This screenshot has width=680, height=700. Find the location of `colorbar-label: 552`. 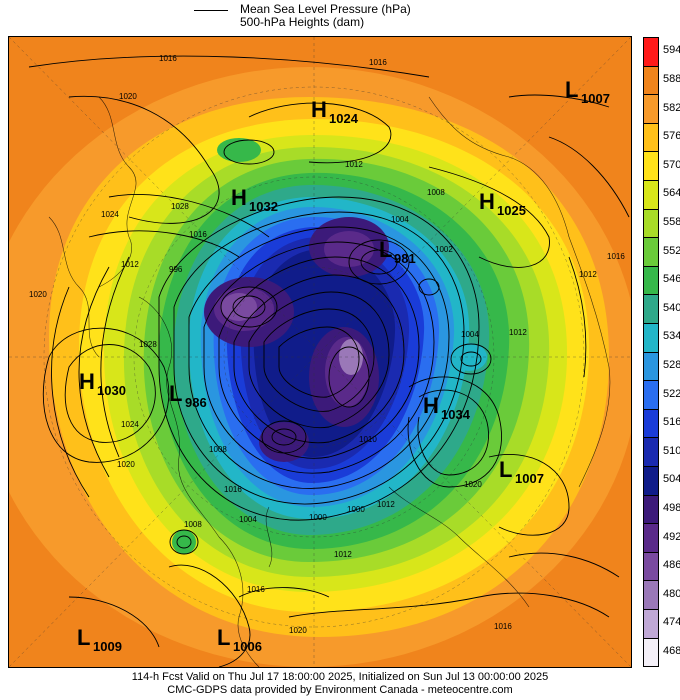

colorbar-label: 552 is located at coordinates (671, 250).